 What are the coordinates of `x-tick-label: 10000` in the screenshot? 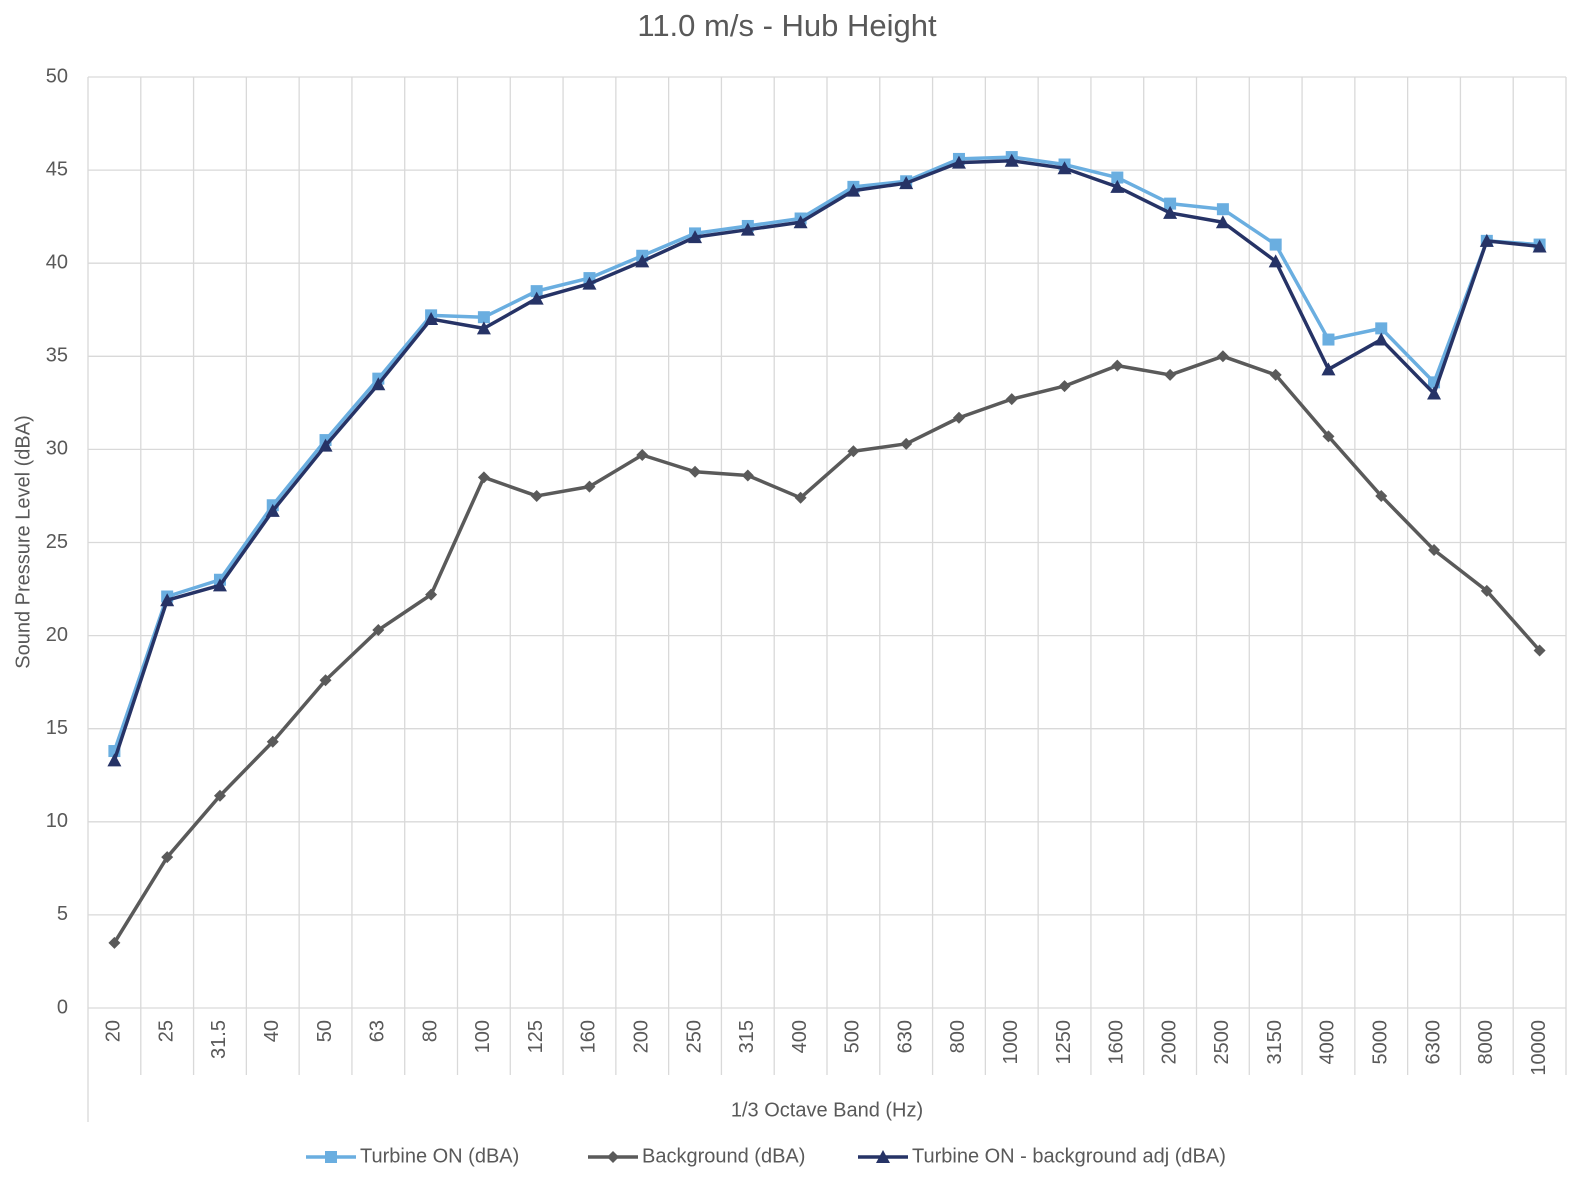 It's located at (1539, 1048).